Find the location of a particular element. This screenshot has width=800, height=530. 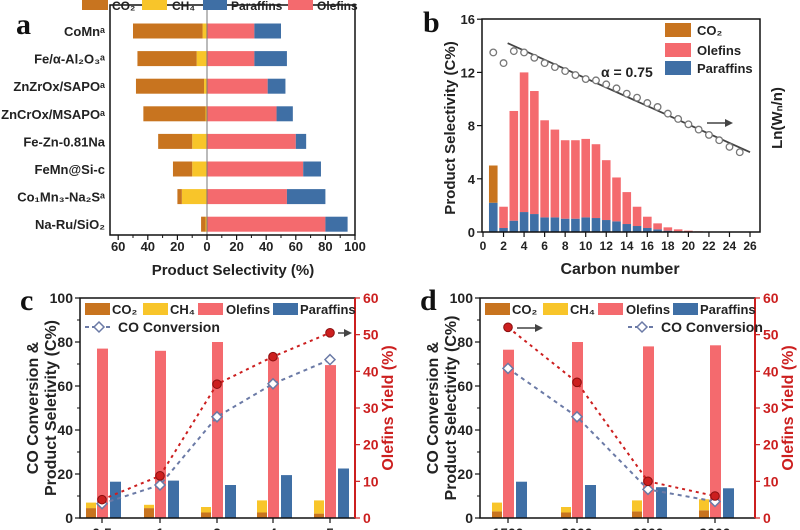

y-tick-label: 20 is located at coordinates (65, 474).